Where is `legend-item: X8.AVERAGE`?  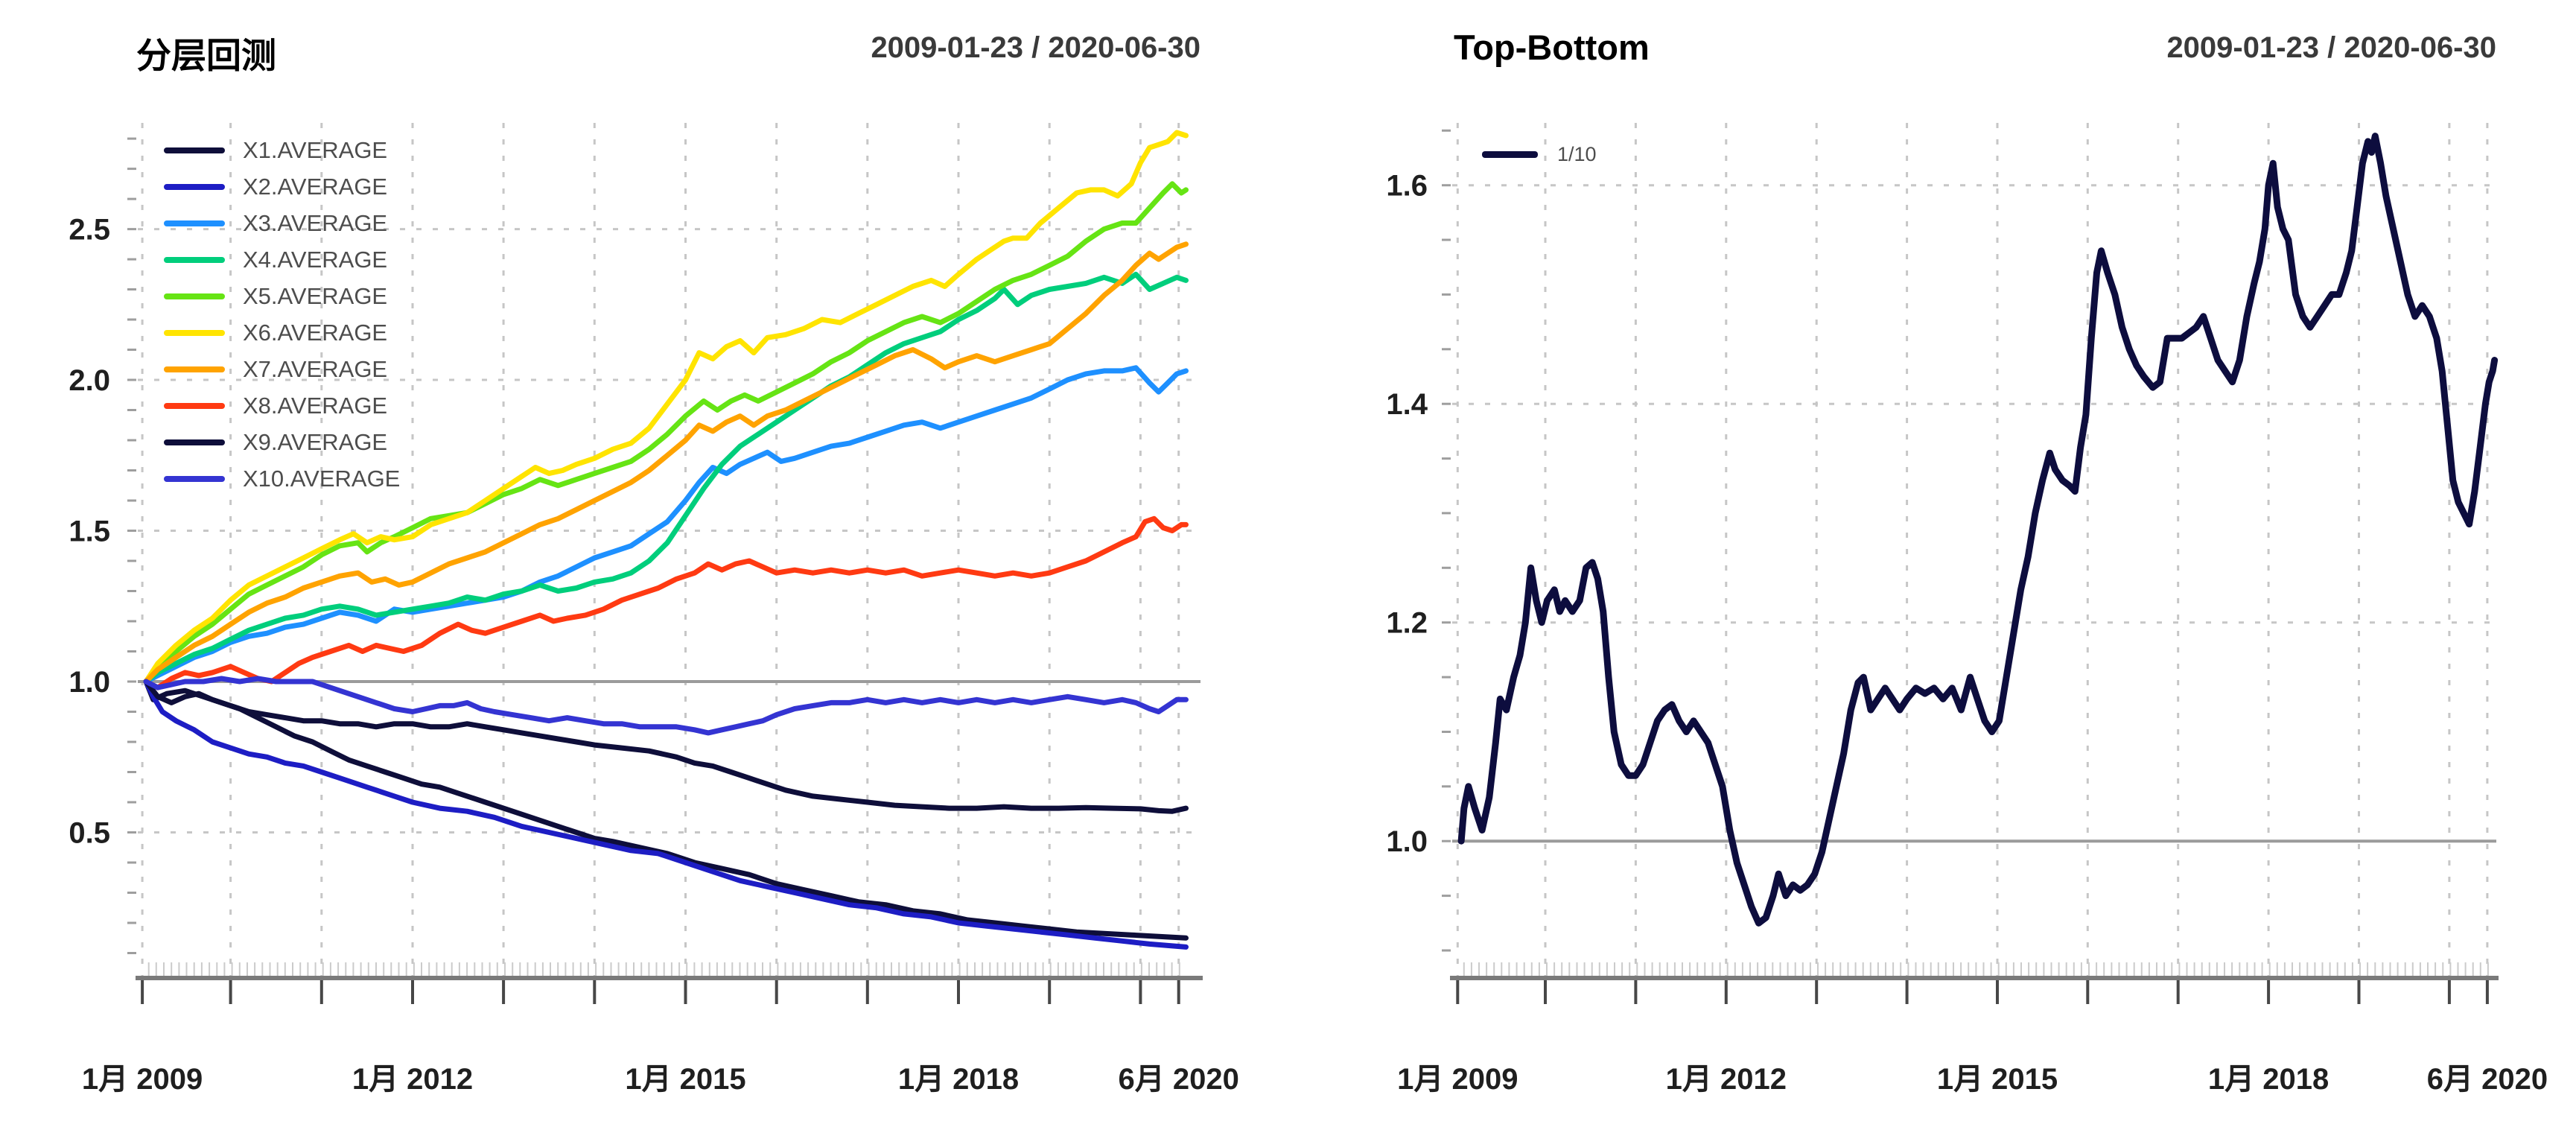 legend-item: X8.AVERAGE is located at coordinates (282, 406).